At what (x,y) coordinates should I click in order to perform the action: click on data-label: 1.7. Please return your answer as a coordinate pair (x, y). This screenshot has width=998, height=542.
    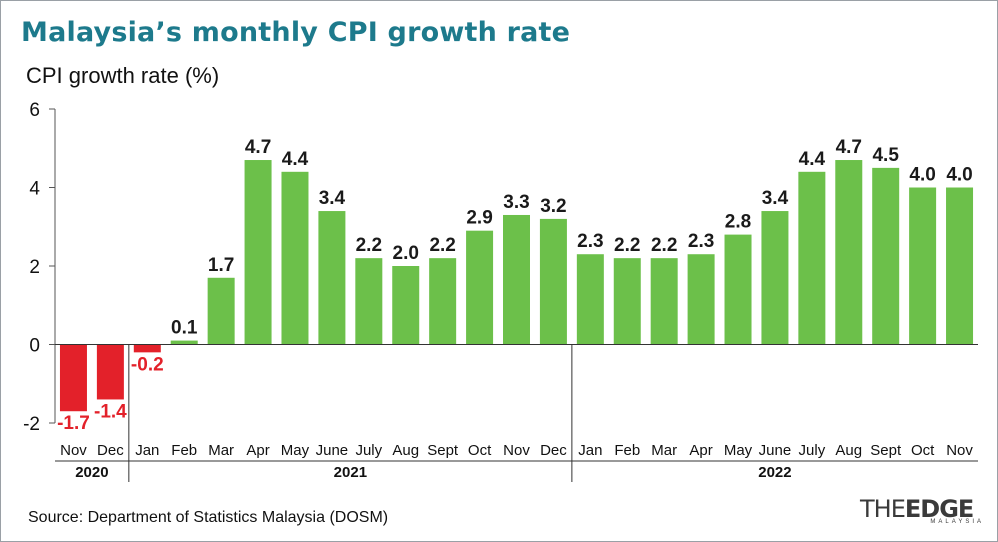
    Looking at the image, I should click on (221, 265).